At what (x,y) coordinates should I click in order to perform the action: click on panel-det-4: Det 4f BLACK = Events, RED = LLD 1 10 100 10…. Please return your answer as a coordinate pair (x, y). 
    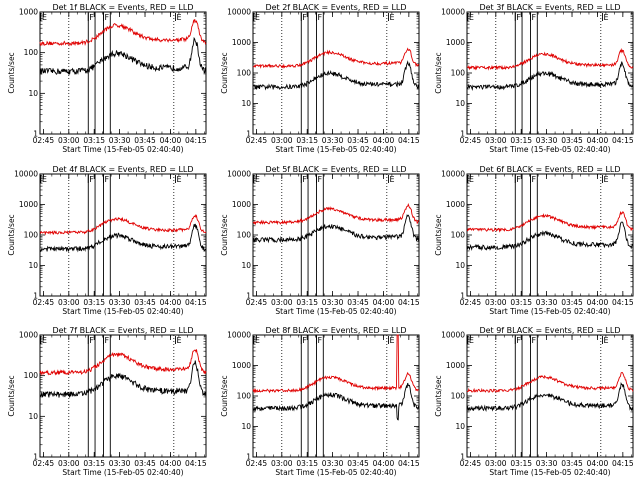
    Looking at the image, I should click on (107, 240).